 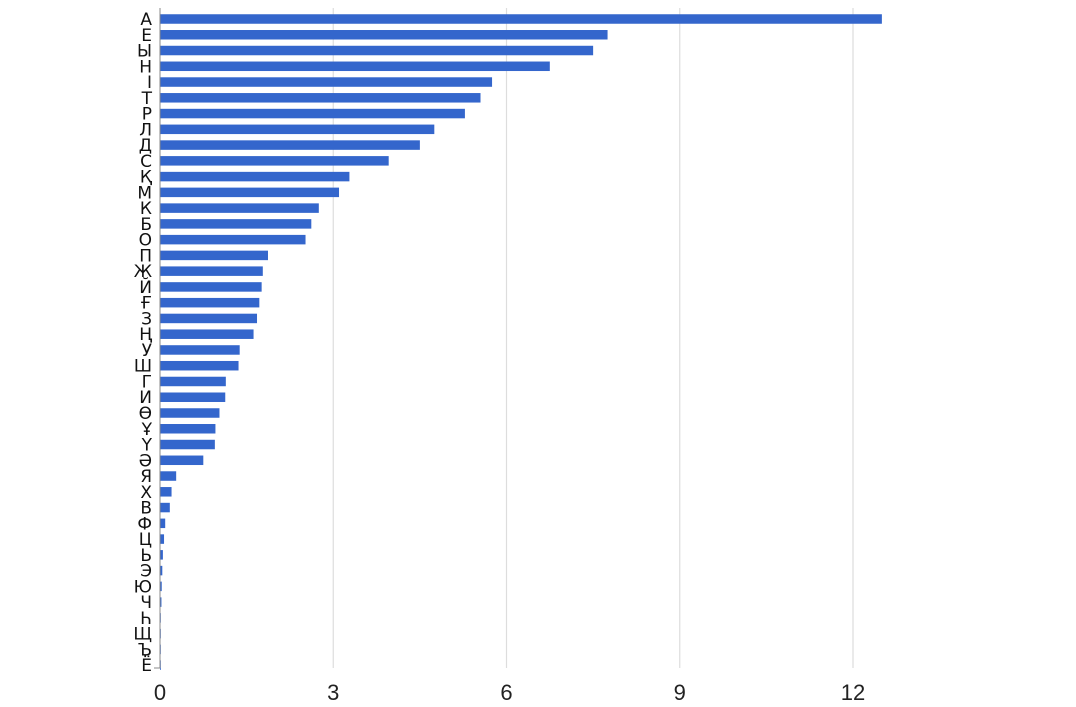 What do you see at coordinates (207, 334) in the screenshot?
I see `bar-Ң` at bounding box center [207, 334].